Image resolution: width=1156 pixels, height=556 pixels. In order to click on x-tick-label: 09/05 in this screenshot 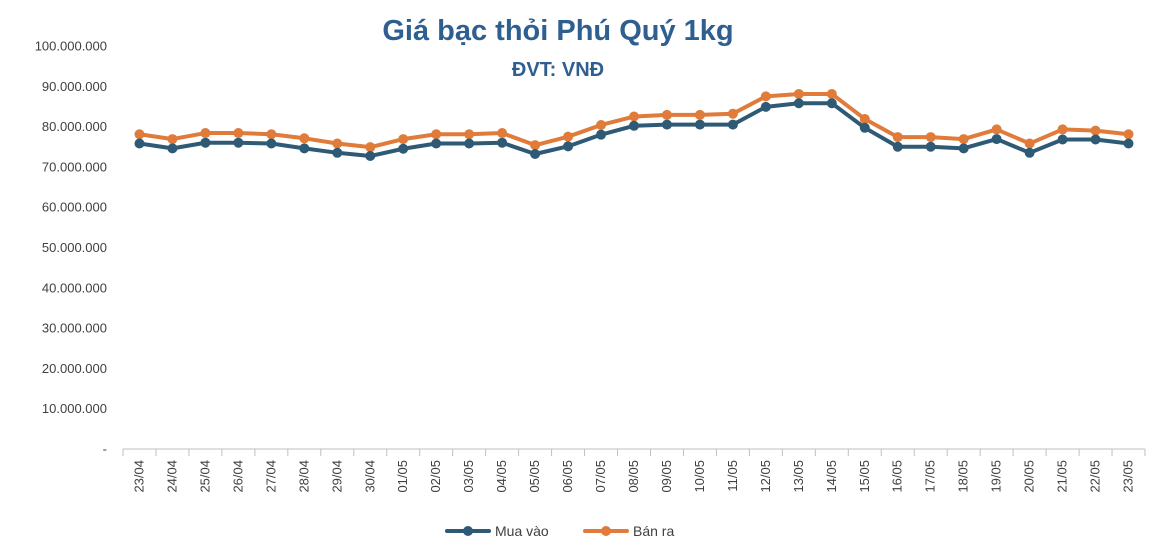, I will do `click(666, 476)`.